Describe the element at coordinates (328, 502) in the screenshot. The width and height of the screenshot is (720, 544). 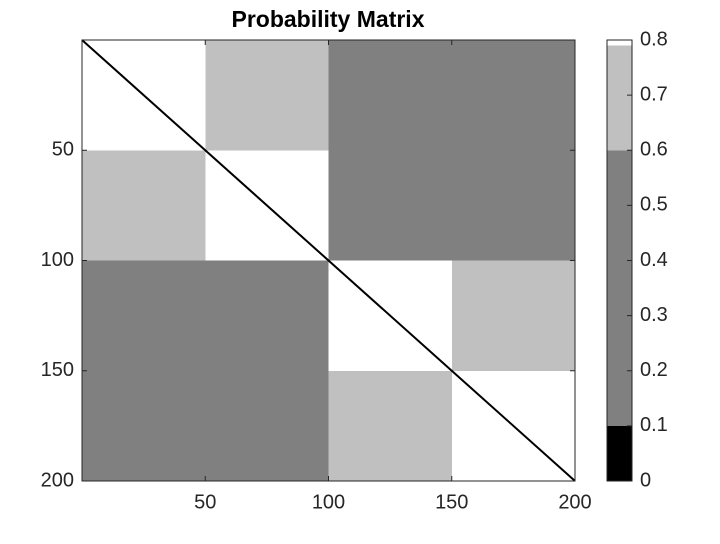
I see `x-tick-label: 100` at that location.